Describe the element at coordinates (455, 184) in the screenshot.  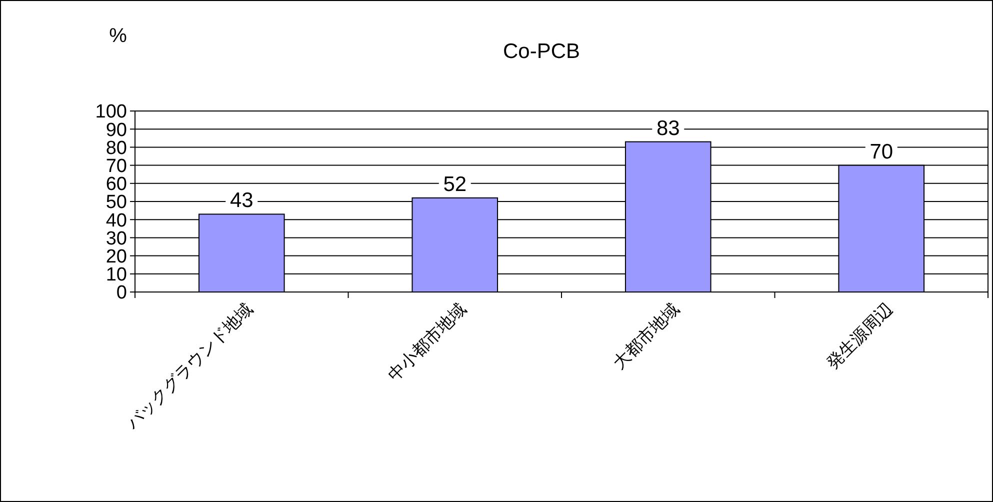
I see `data-label: 52` at that location.